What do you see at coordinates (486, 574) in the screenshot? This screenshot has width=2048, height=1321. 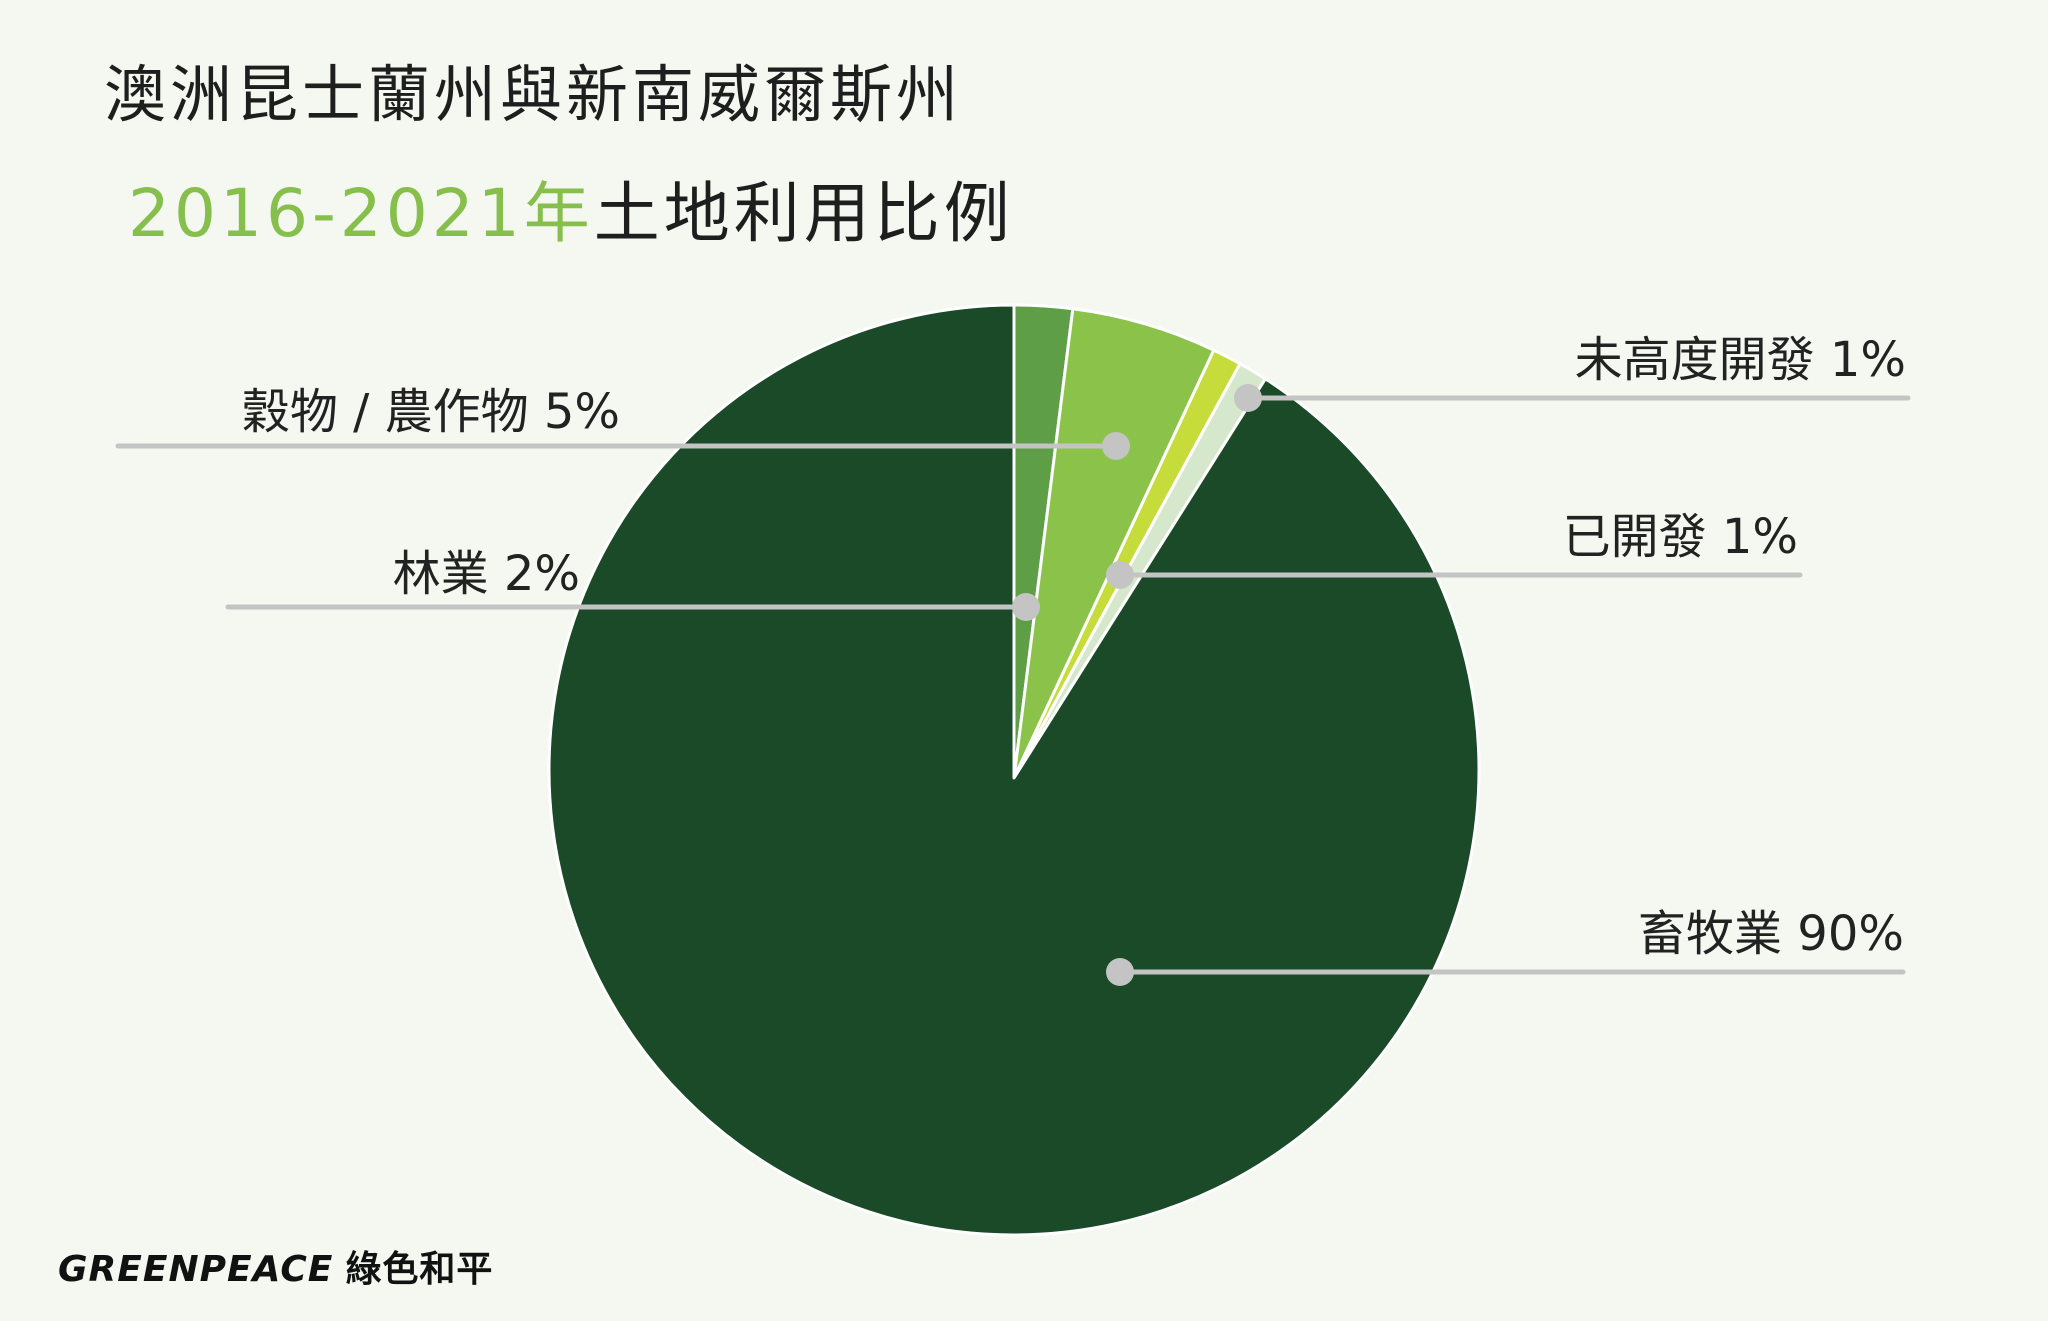 I see `slice-label: 林業 2%` at bounding box center [486, 574].